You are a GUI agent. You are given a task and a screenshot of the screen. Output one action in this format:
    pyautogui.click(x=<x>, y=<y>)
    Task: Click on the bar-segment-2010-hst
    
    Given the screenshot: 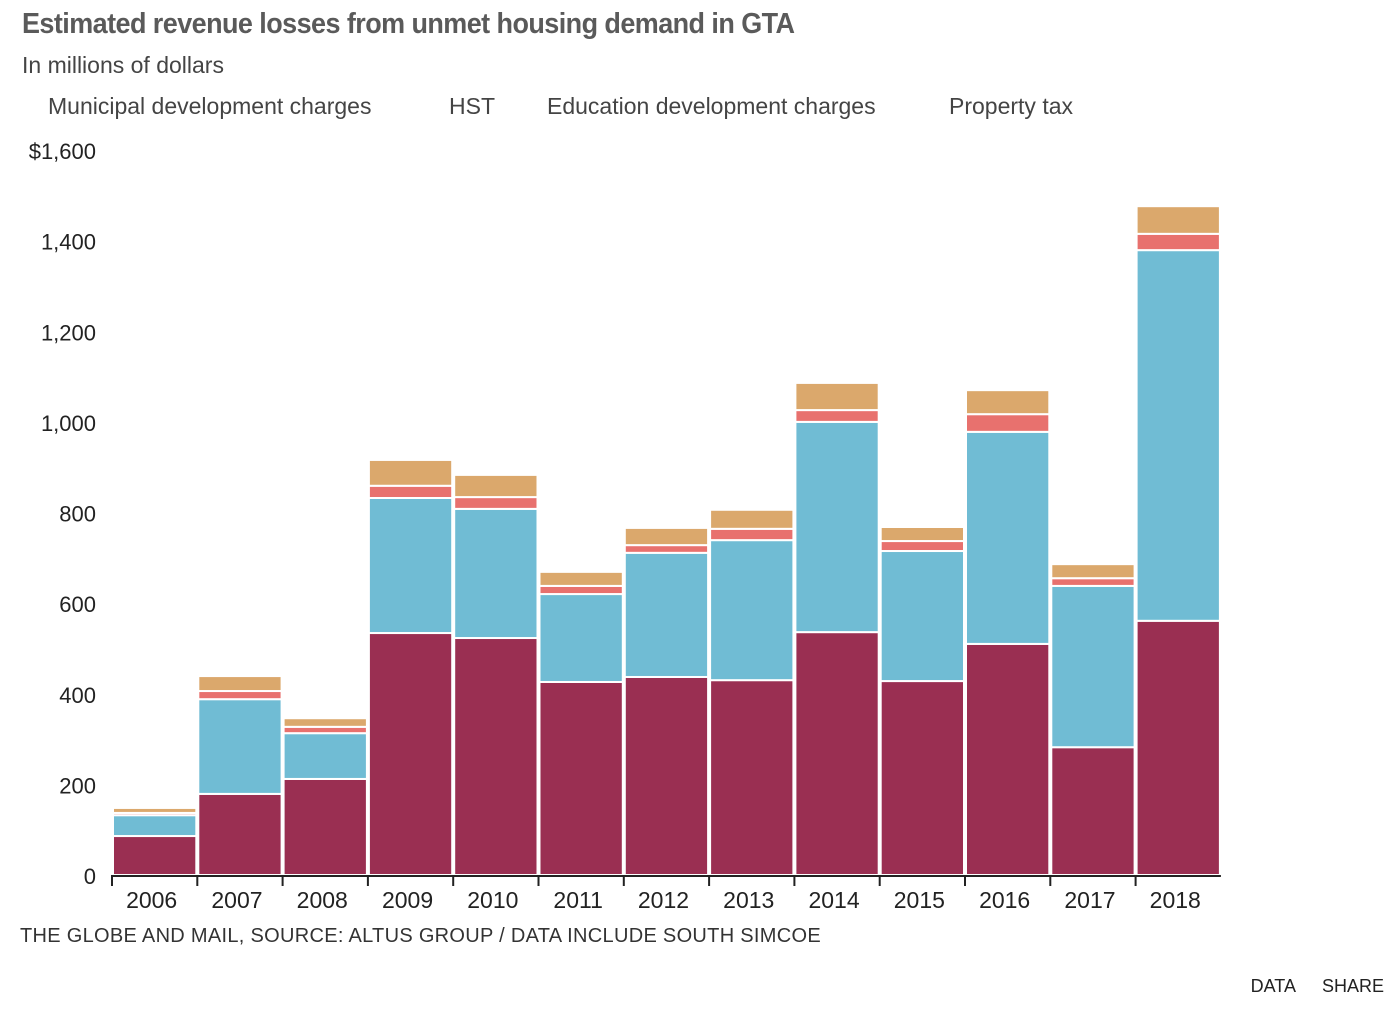 What is the action you would take?
    pyautogui.click(x=496, y=573)
    